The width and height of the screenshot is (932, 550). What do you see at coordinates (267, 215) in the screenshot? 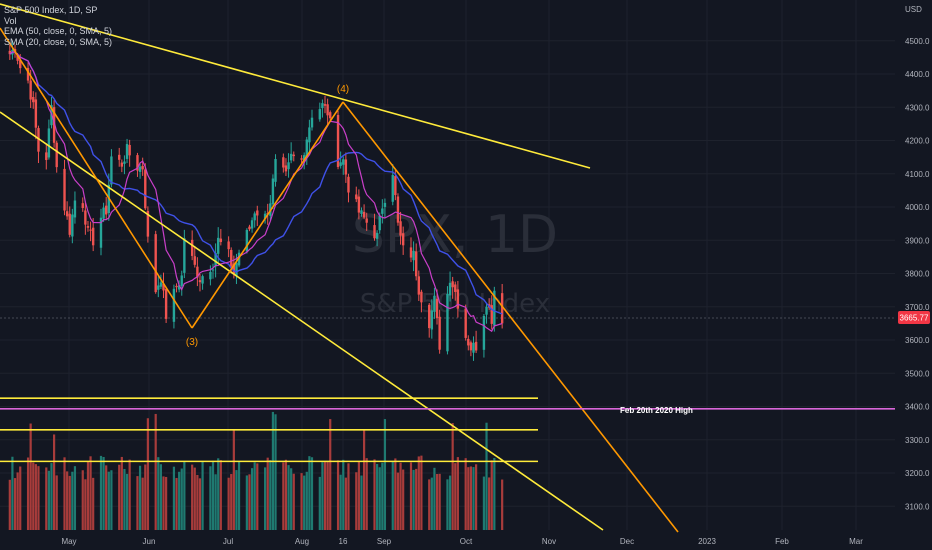
I see `wave-line-b` at bounding box center [267, 215].